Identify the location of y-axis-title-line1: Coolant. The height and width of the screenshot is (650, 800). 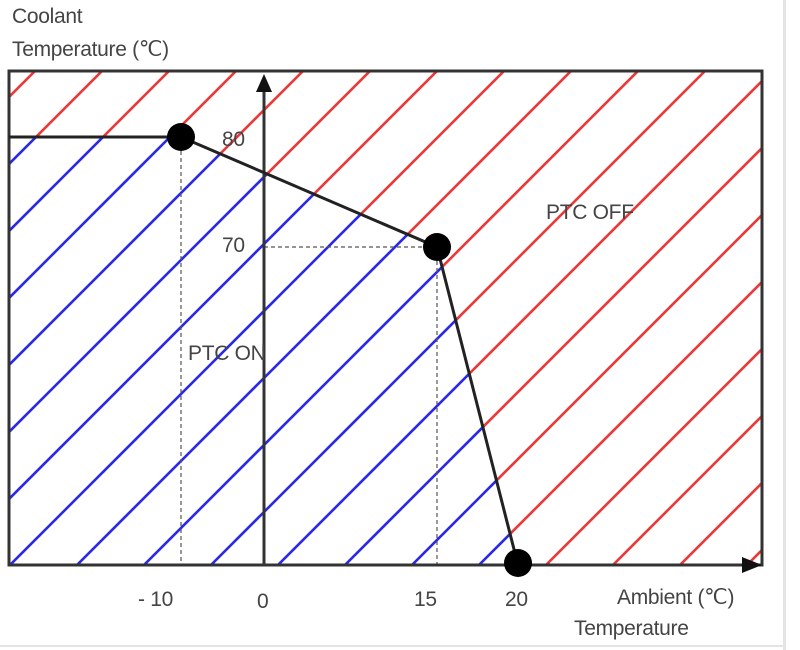
(47, 16).